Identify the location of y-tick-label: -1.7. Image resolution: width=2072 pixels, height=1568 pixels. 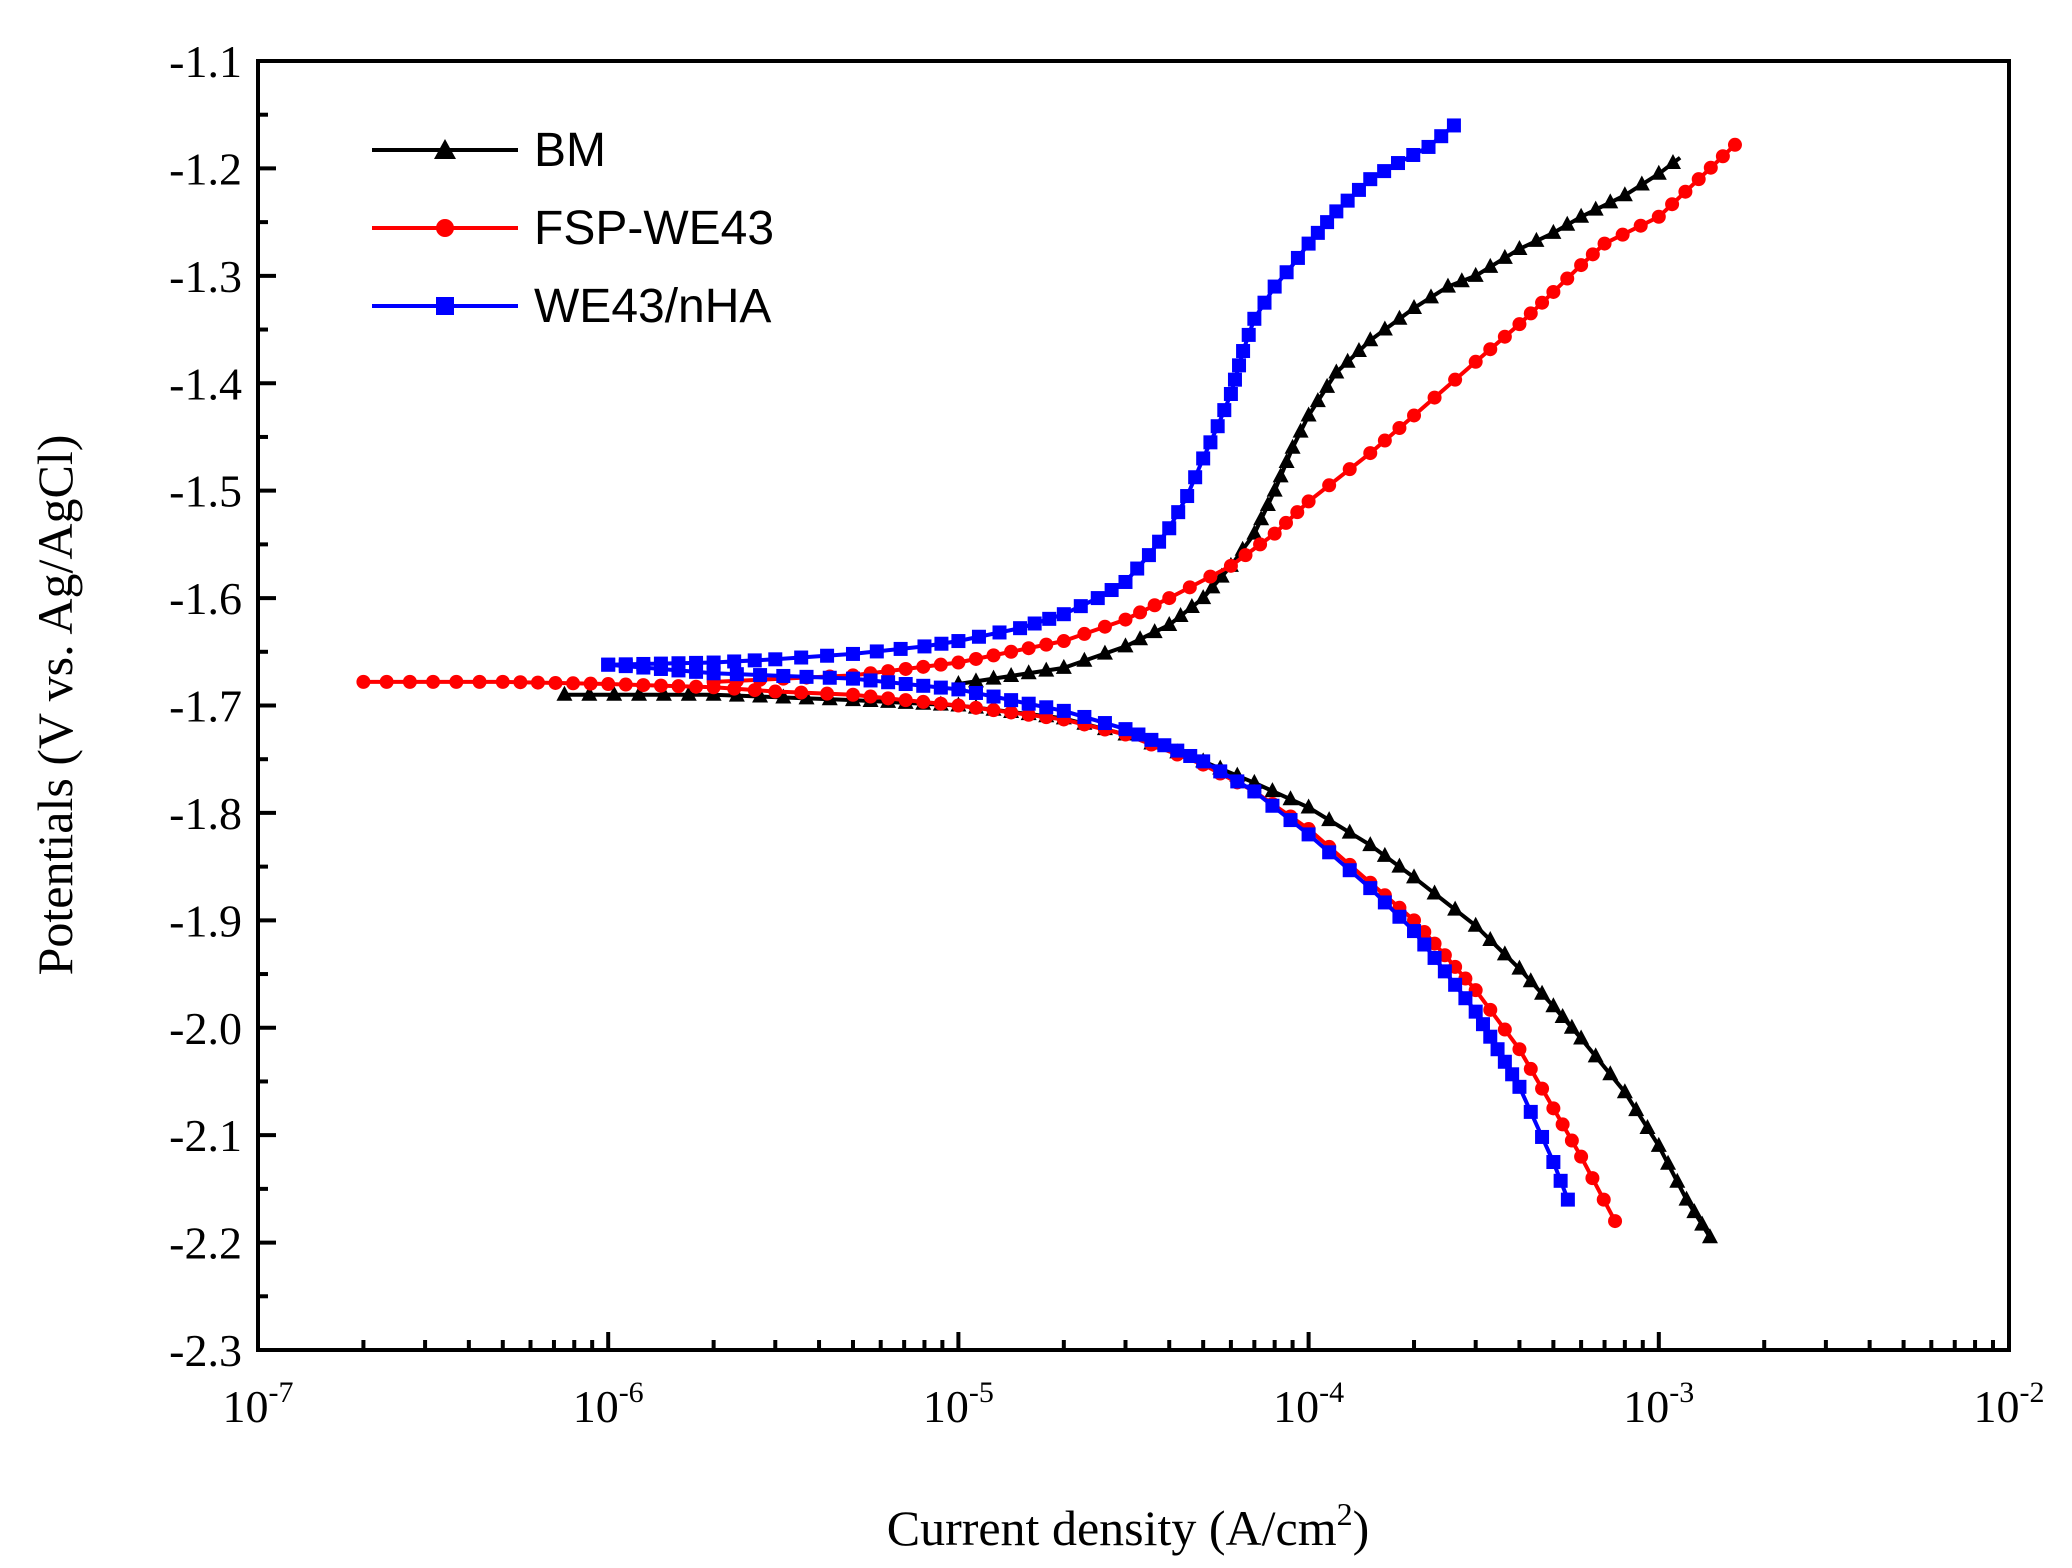
(205, 706).